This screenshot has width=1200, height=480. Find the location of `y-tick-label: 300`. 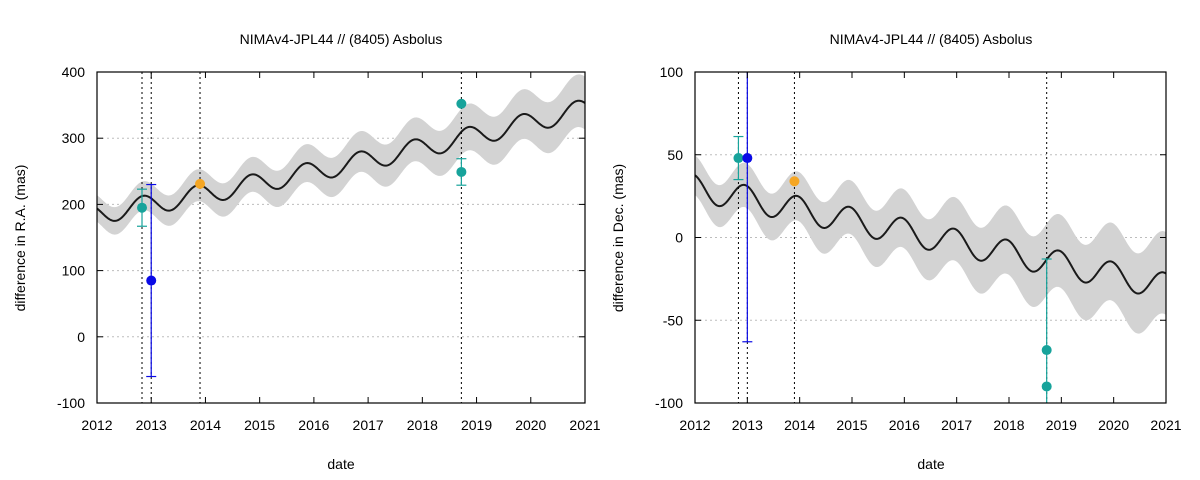

y-tick-label: 300 is located at coordinates (74, 138).